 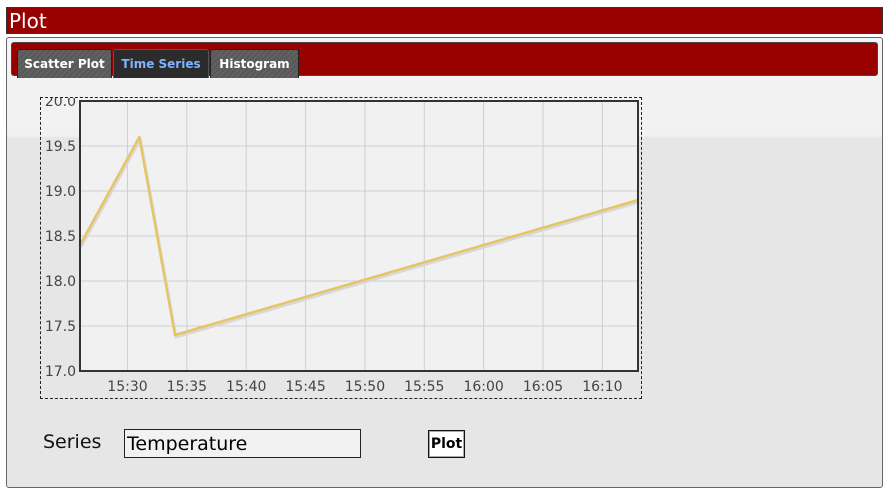 What do you see at coordinates (127, 387) in the screenshot?
I see `x-tick-label: 15:30` at bounding box center [127, 387].